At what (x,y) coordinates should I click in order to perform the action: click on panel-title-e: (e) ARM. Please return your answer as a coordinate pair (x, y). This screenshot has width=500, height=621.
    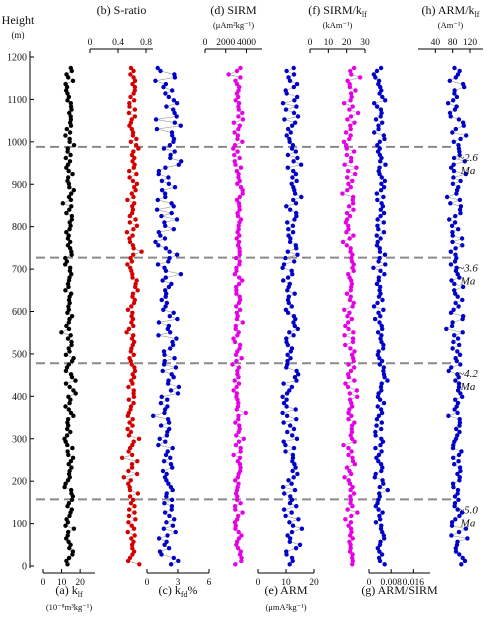
    Looking at the image, I should click on (286, 590).